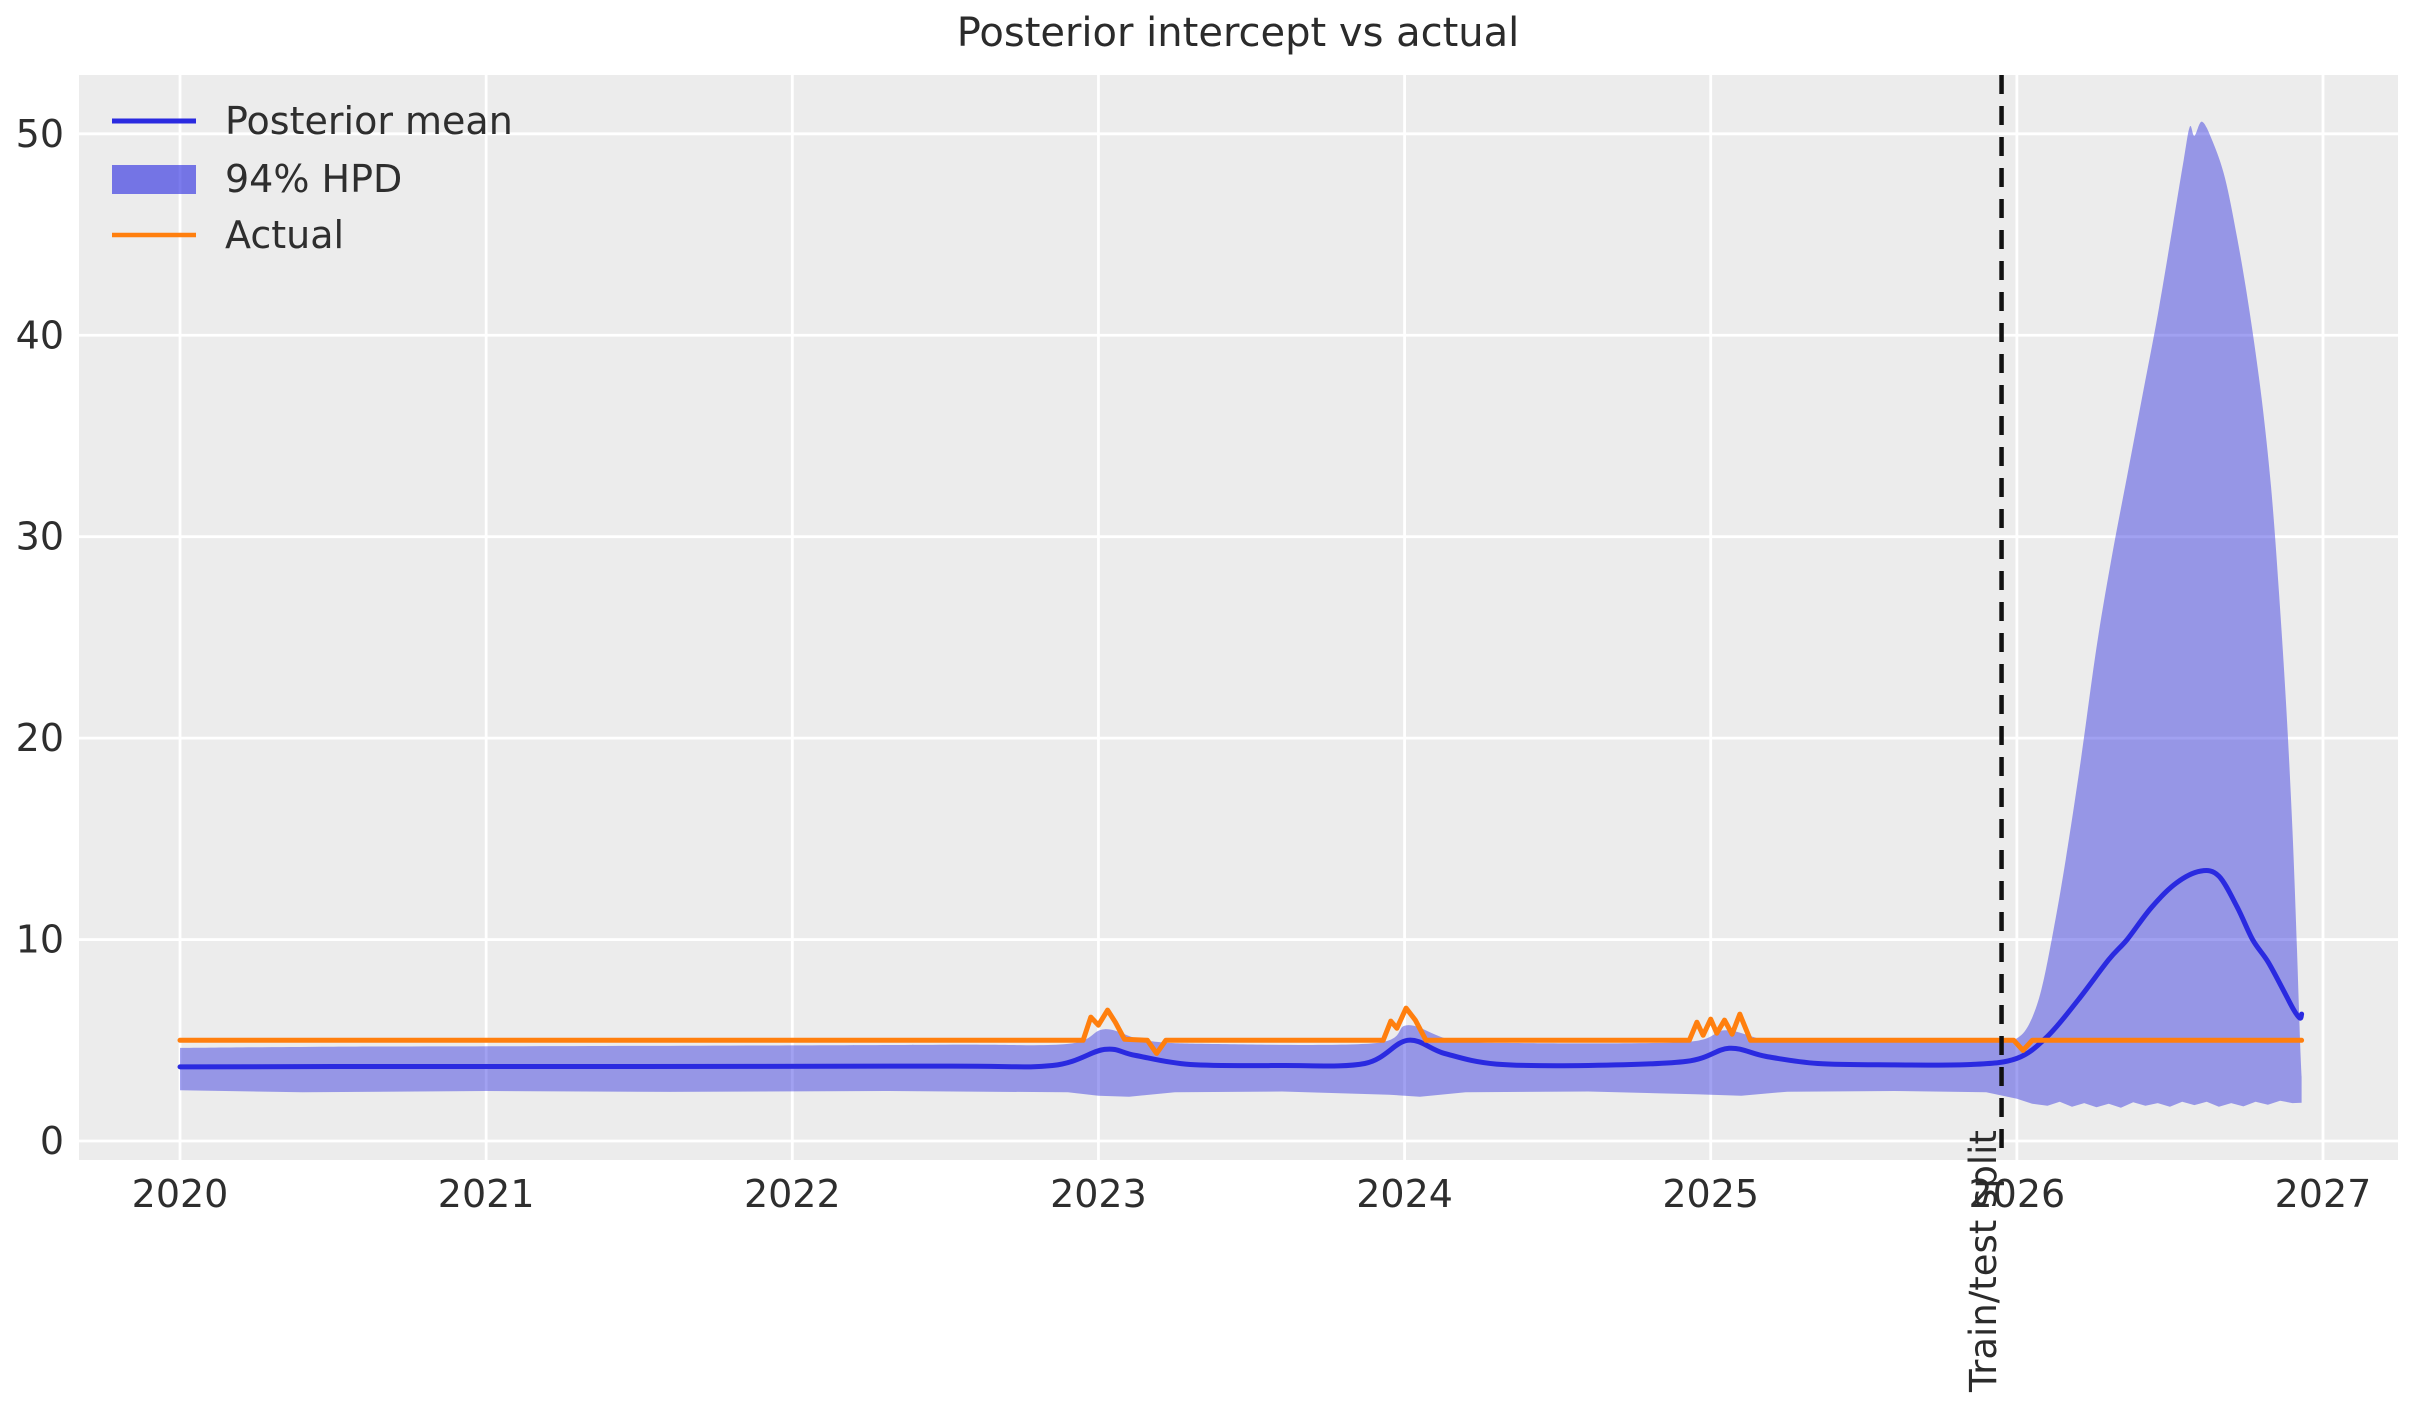  What do you see at coordinates (1098, 1194) in the screenshot?
I see `x-tick-label-2023: 2023` at bounding box center [1098, 1194].